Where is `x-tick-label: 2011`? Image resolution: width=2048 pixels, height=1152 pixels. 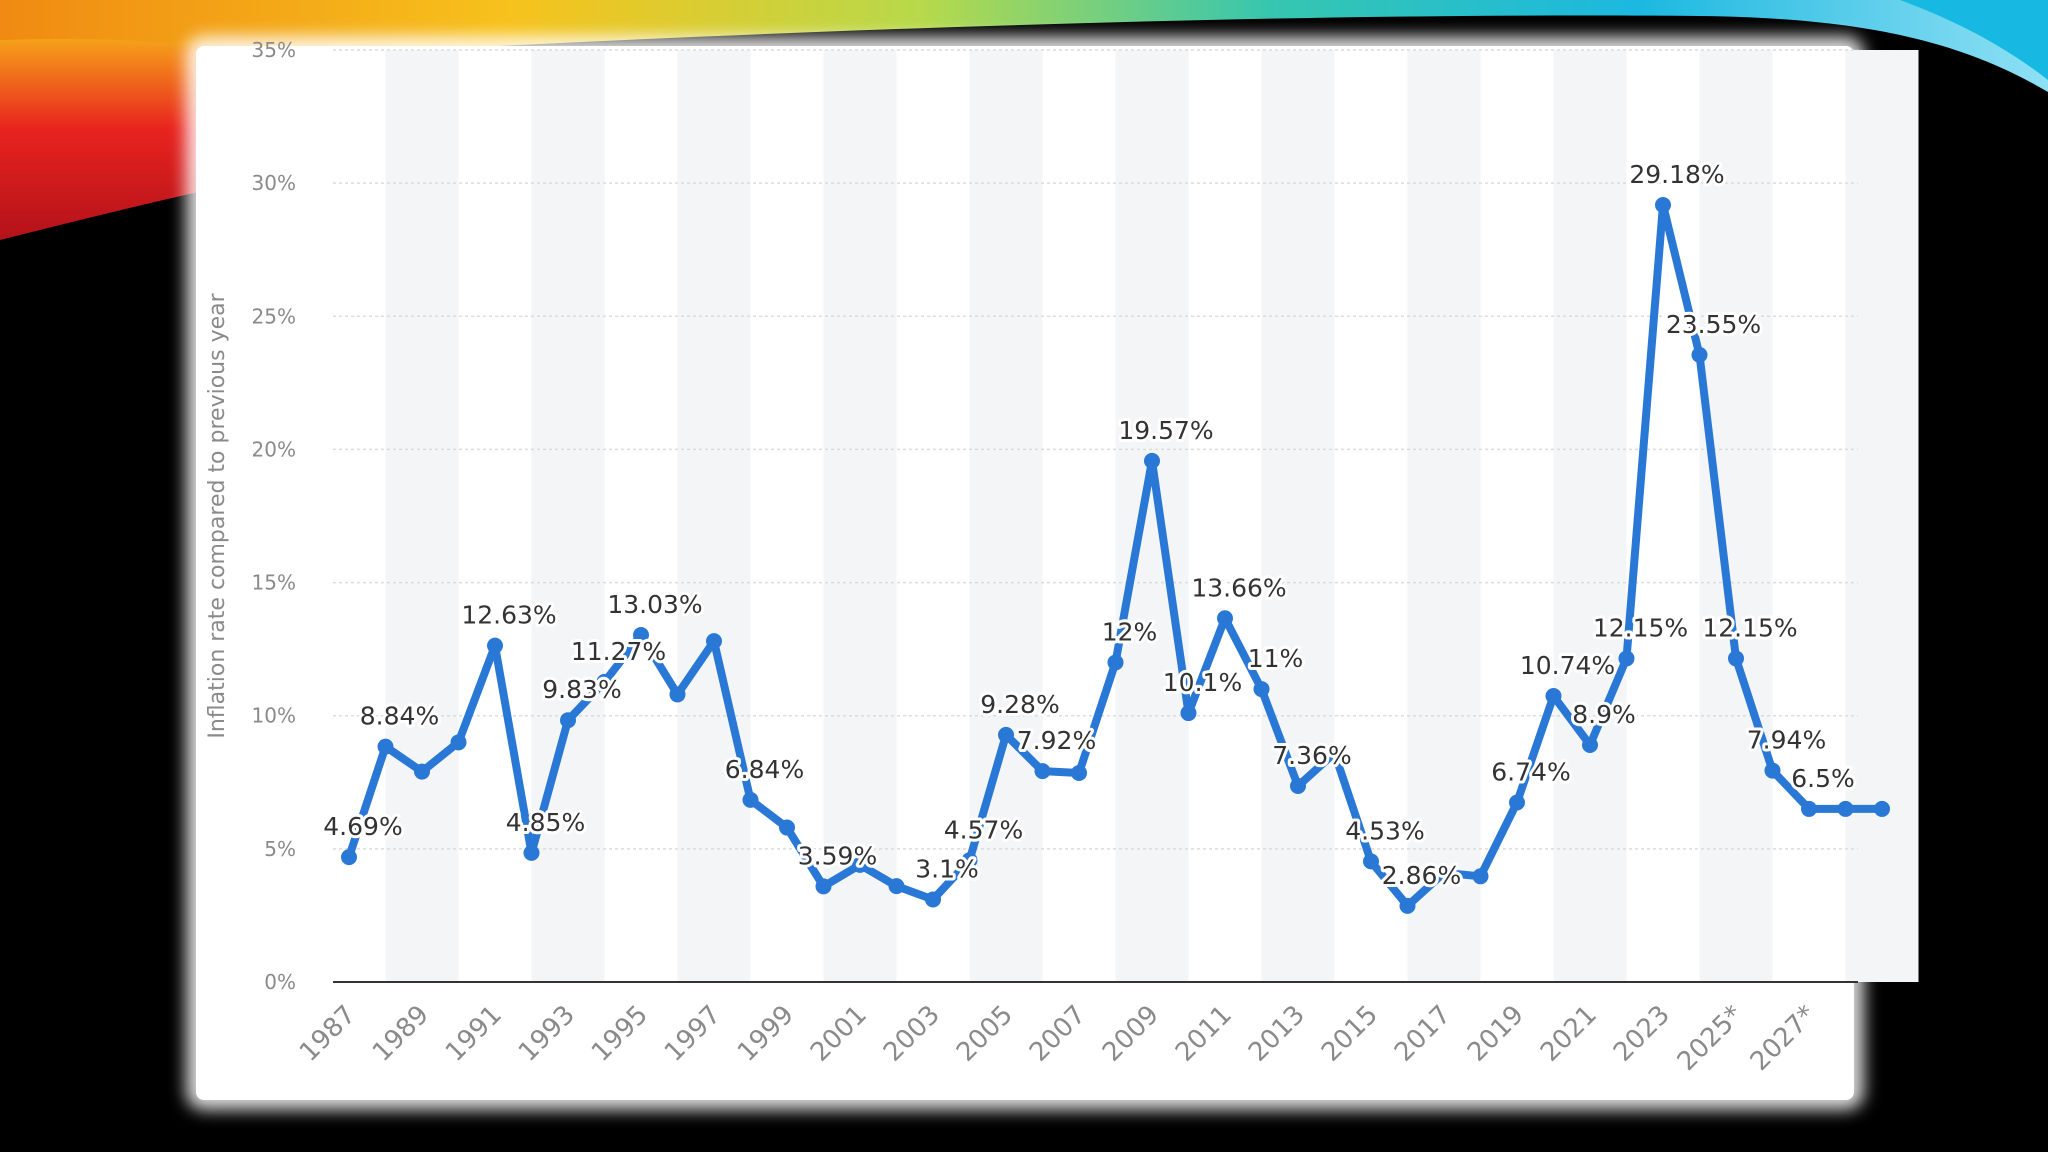 x-tick-label: 2011 is located at coordinates (1204, 1034).